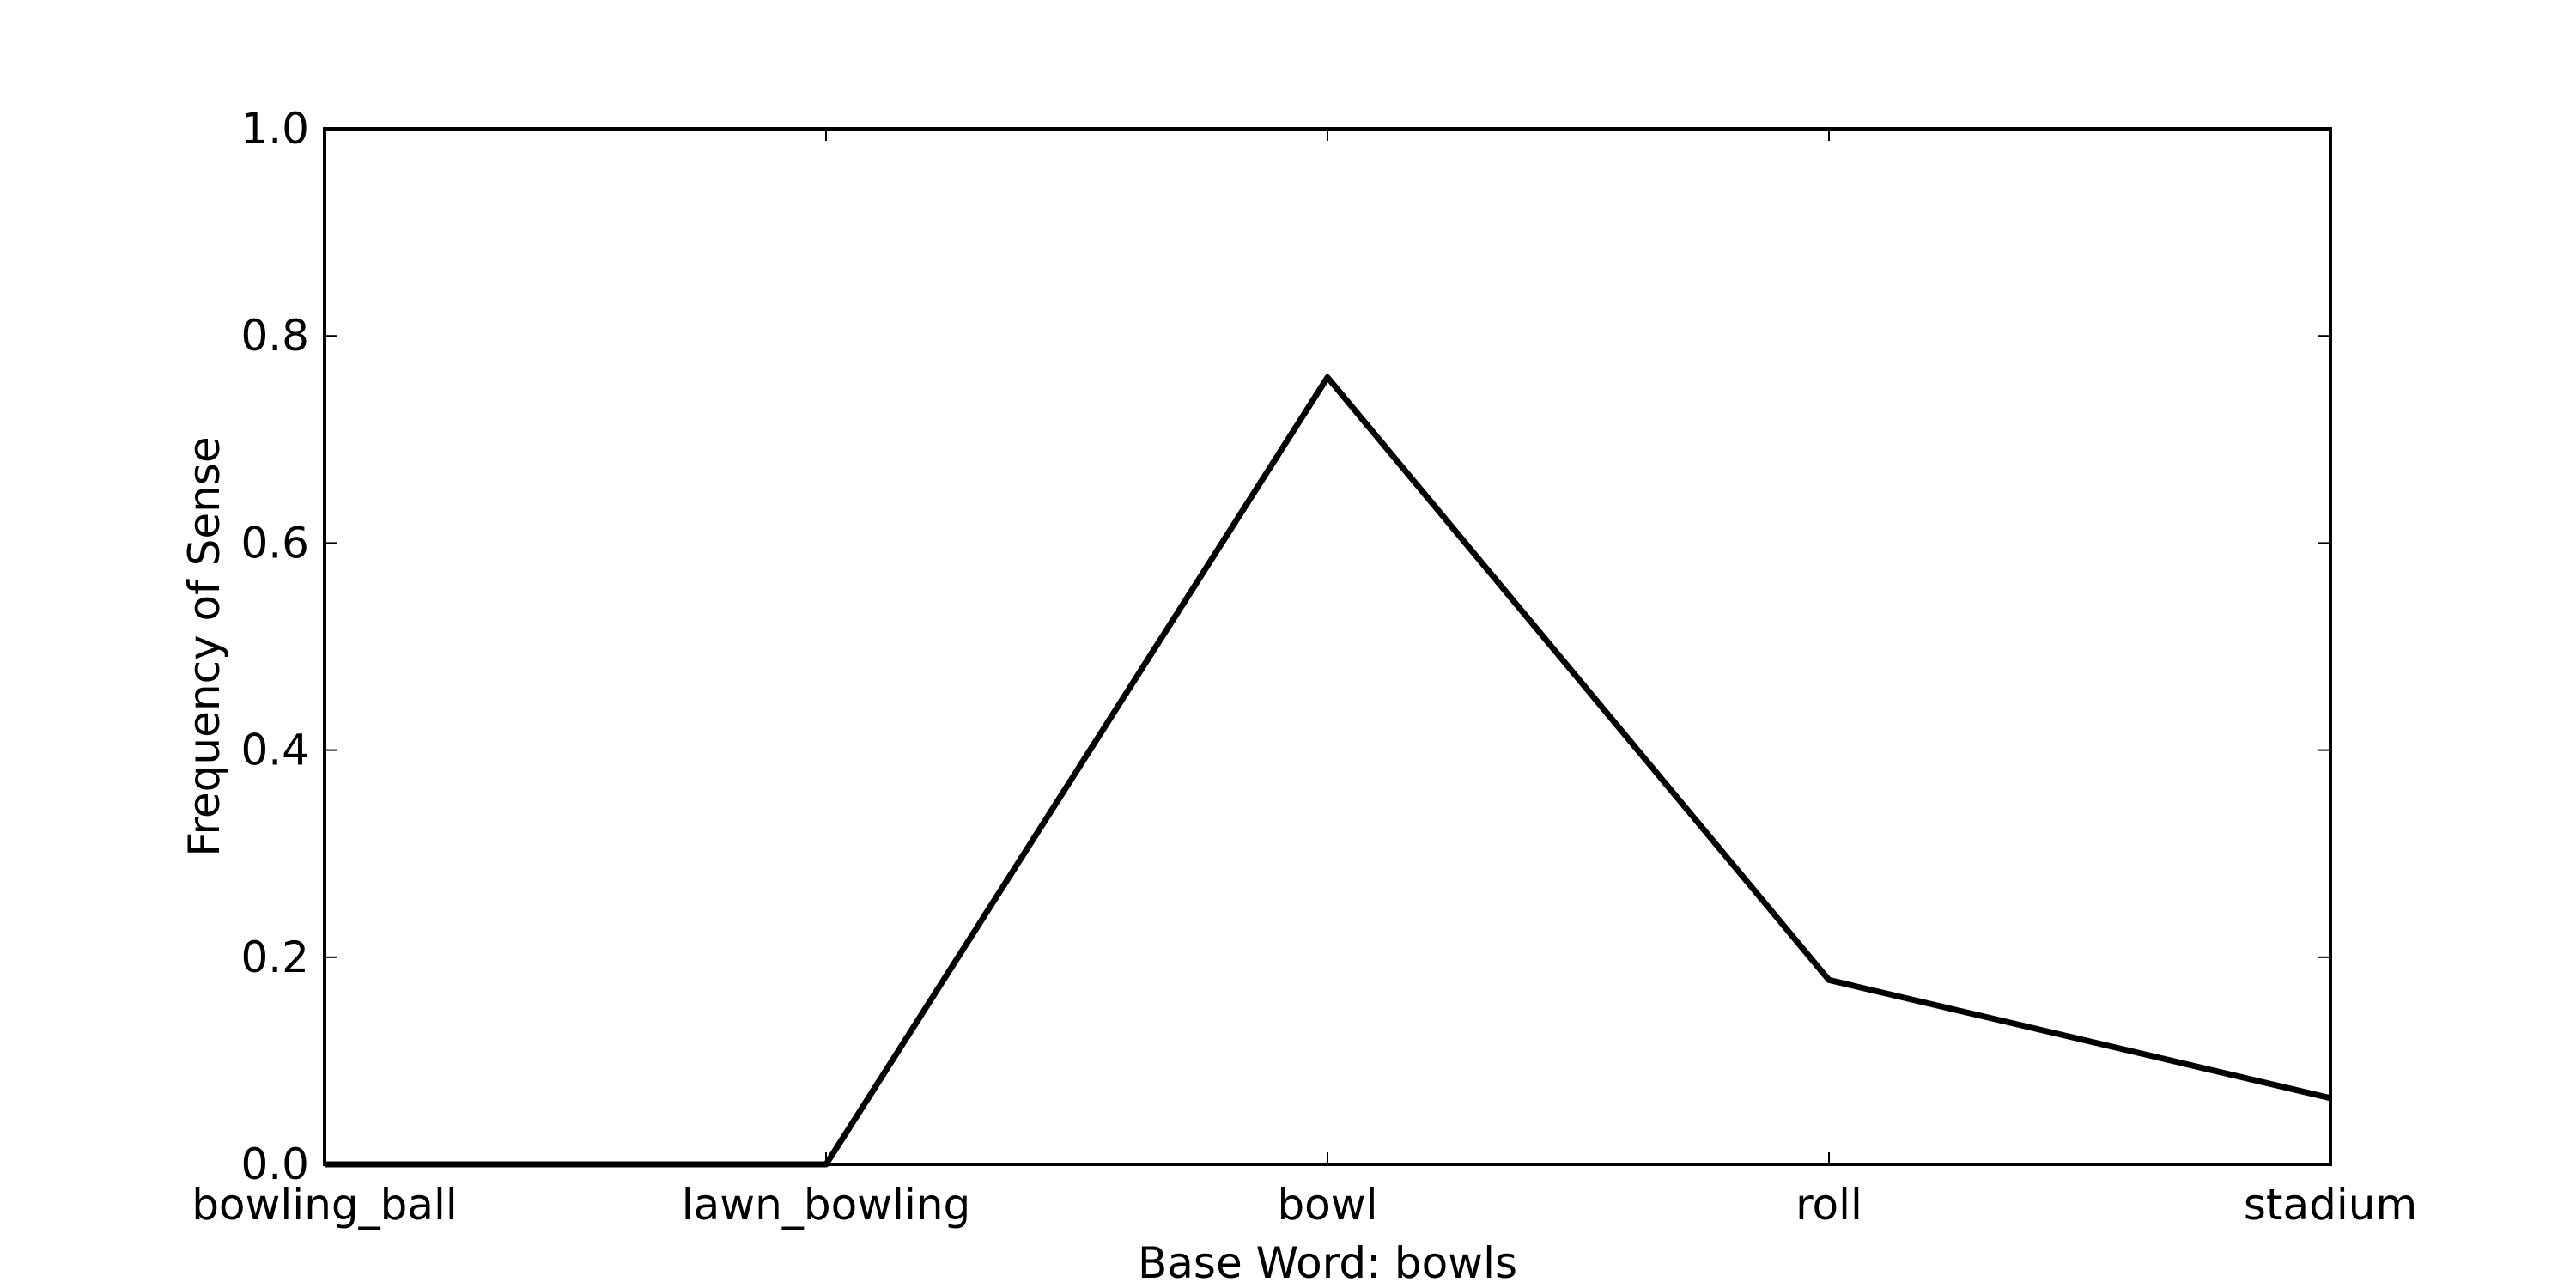 The width and height of the screenshot is (2576, 1288). Describe the element at coordinates (1327, 1205) in the screenshot. I see `x-tick-label: bowl` at that location.